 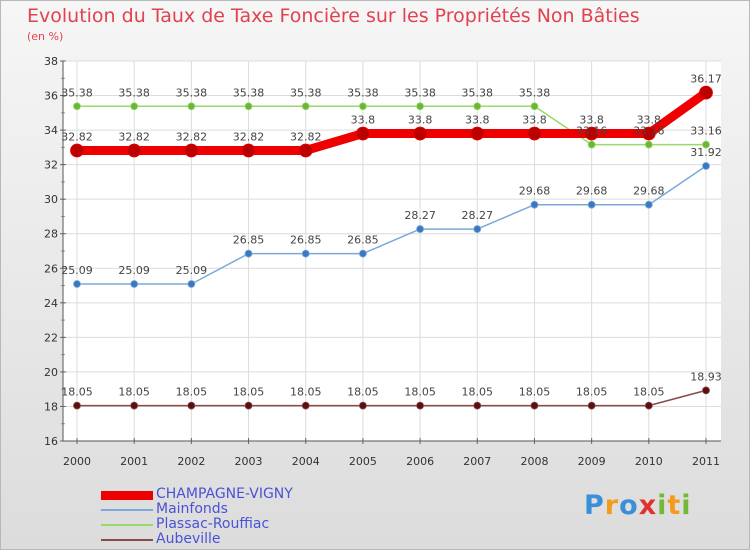 I want to click on data-label: 31.92, so click(x=706, y=152).